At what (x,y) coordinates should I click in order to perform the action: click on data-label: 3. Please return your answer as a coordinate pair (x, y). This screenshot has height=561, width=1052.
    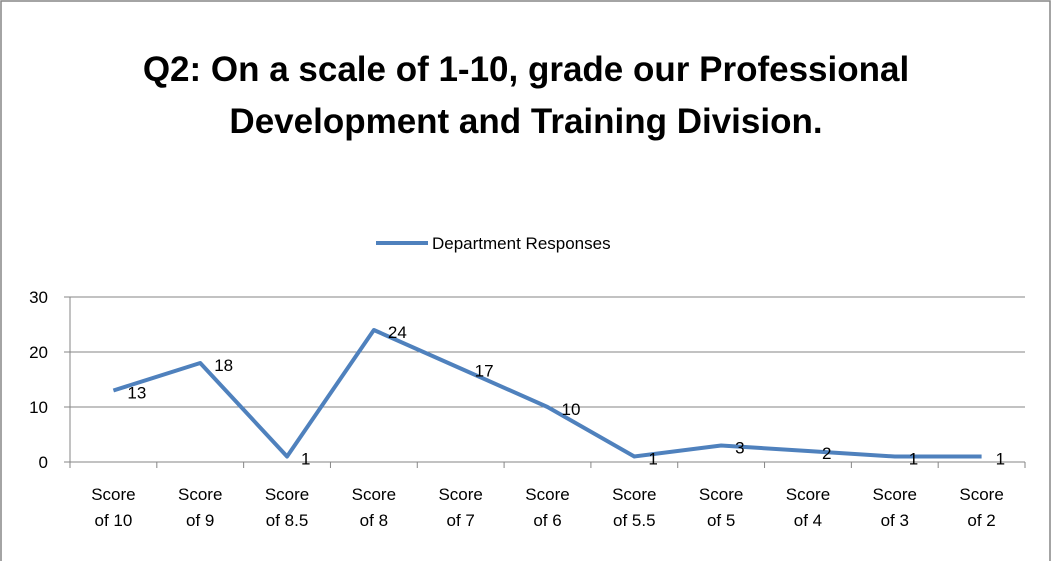
    Looking at the image, I should click on (739, 448).